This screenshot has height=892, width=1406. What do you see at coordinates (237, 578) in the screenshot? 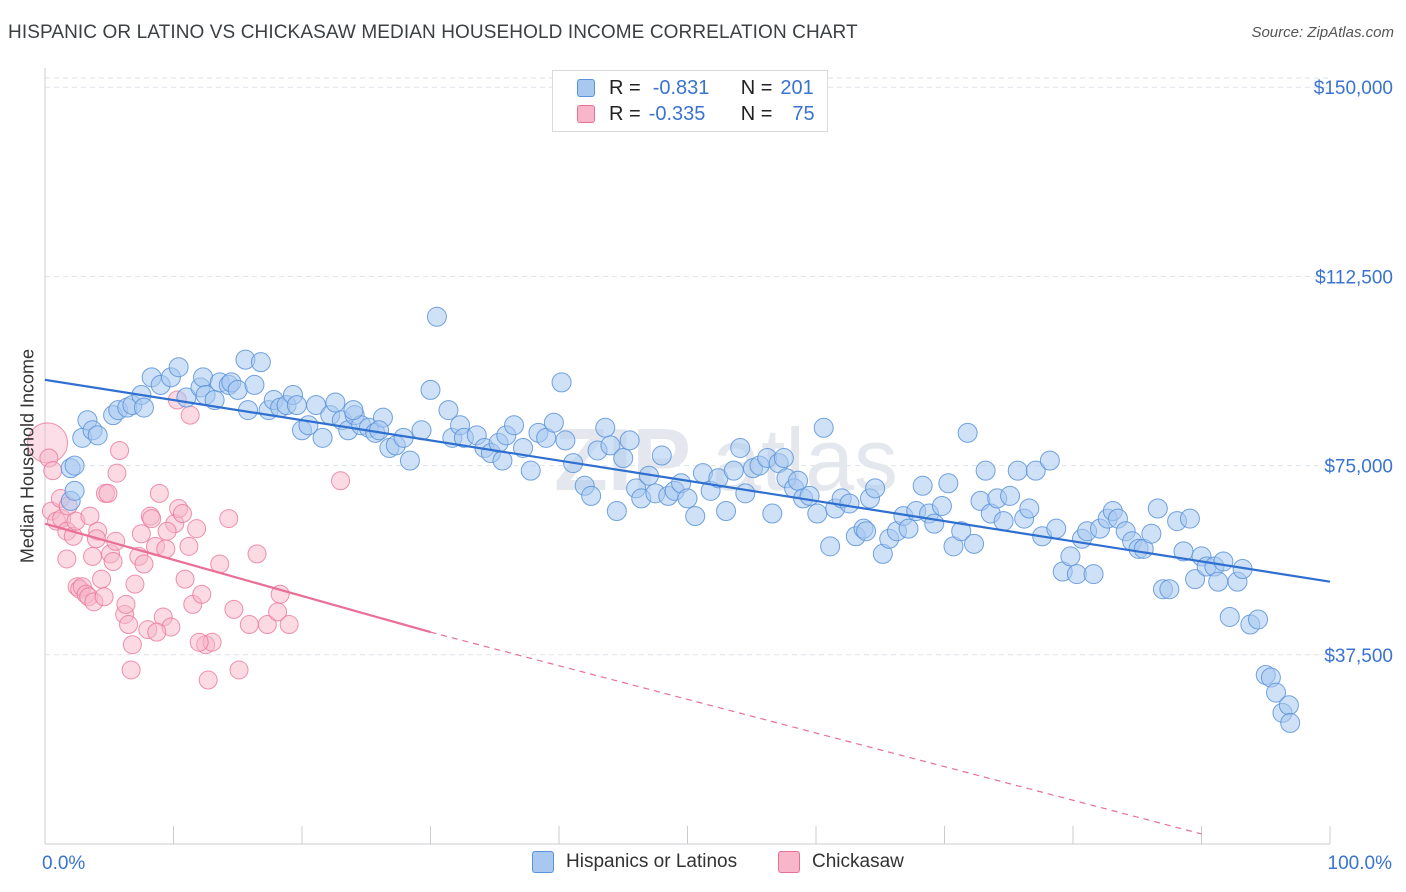
I see `chickasaw-trend-line` at bounding box center [237, 578].